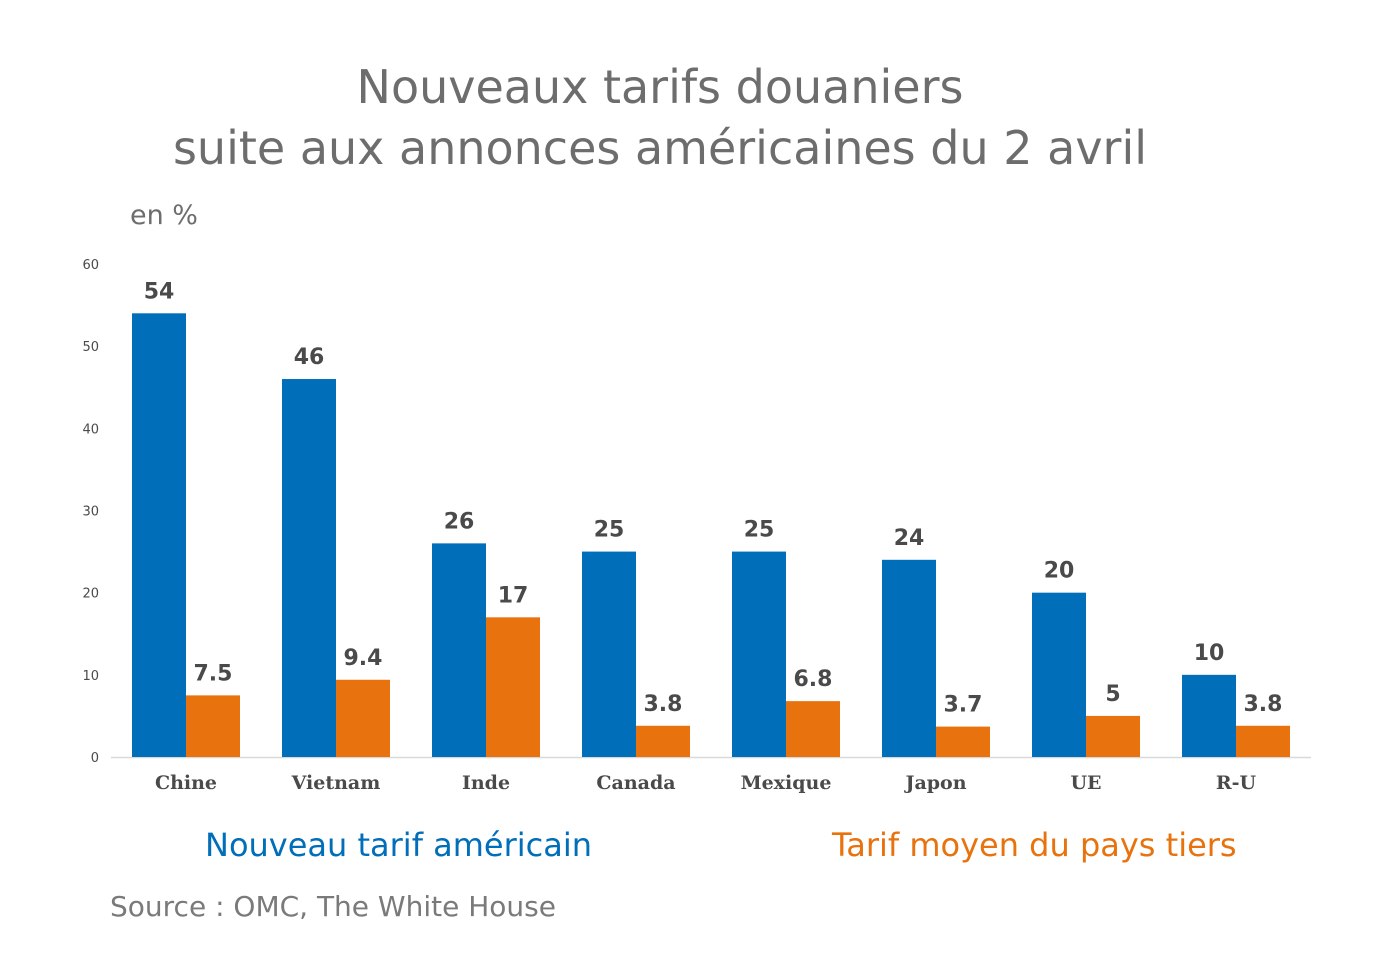 The width and height of the screenshot is (1390, 966). I want to click on data-label: 17, so click(513, 595).